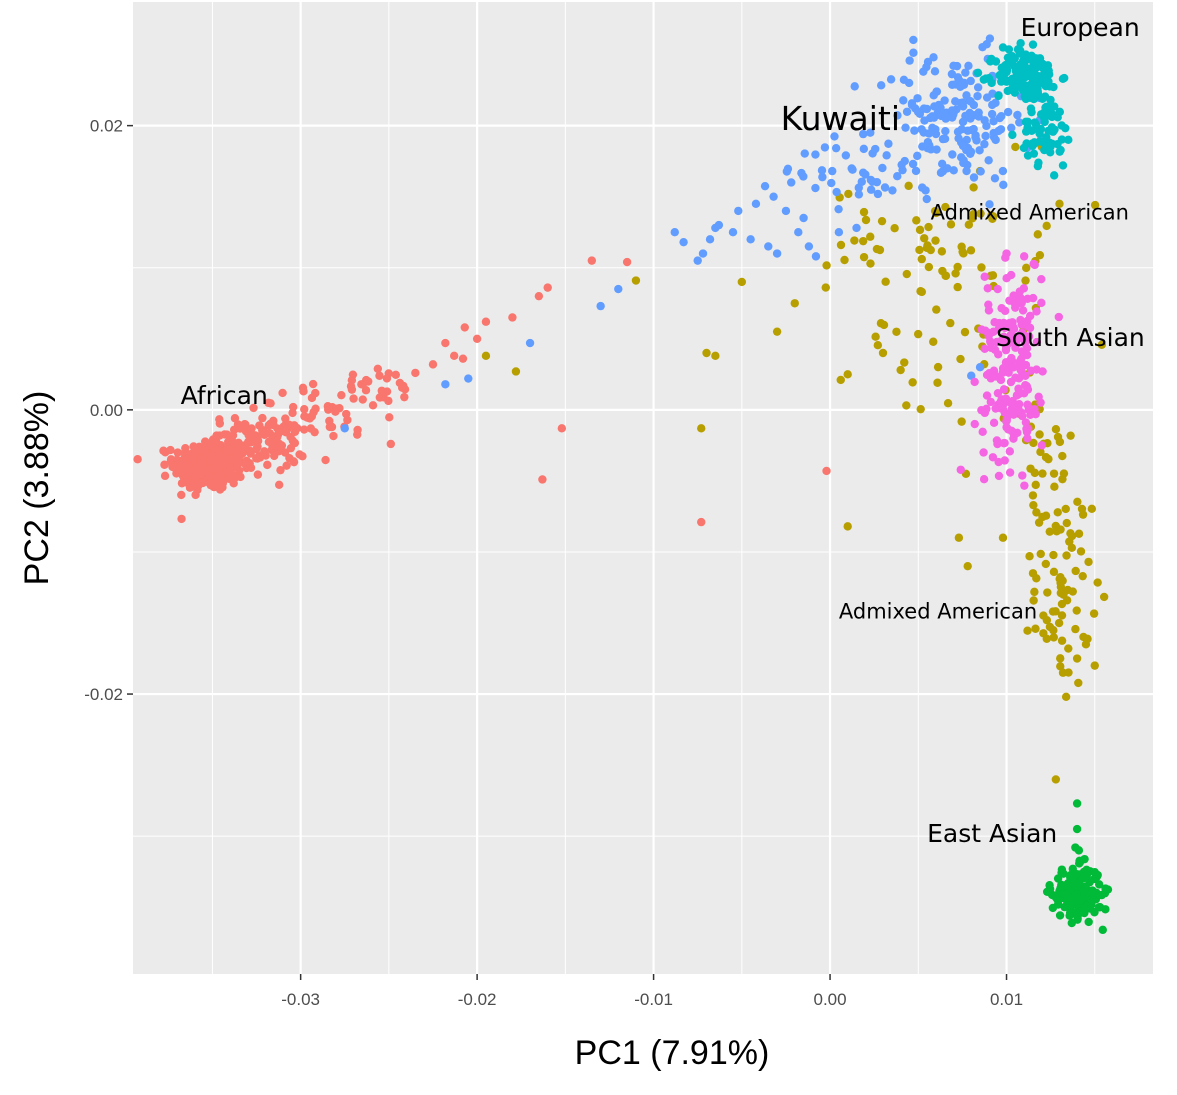 Image resolution: width=1177 pixels, height=1095 pixels. I want to click on y-tick-label: 0.00, so click(106, 410).